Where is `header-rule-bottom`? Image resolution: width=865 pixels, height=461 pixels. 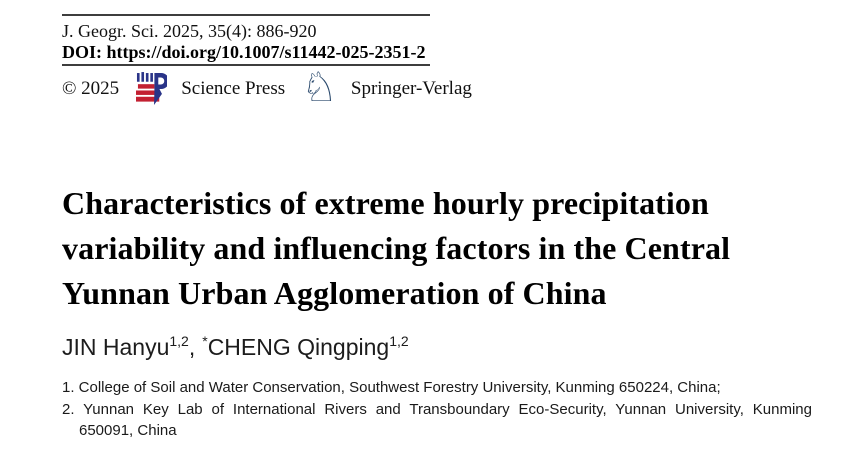 header-rule-bottom is located at coordinates (246, 65).